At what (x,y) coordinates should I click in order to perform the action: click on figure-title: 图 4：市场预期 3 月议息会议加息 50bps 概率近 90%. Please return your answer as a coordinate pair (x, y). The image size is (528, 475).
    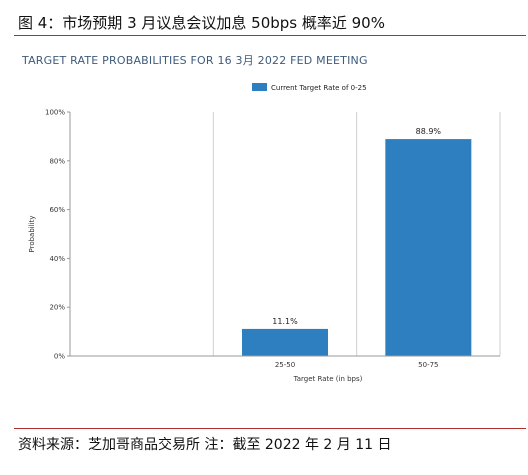
    Looking at the image, I should click on (201, 23).